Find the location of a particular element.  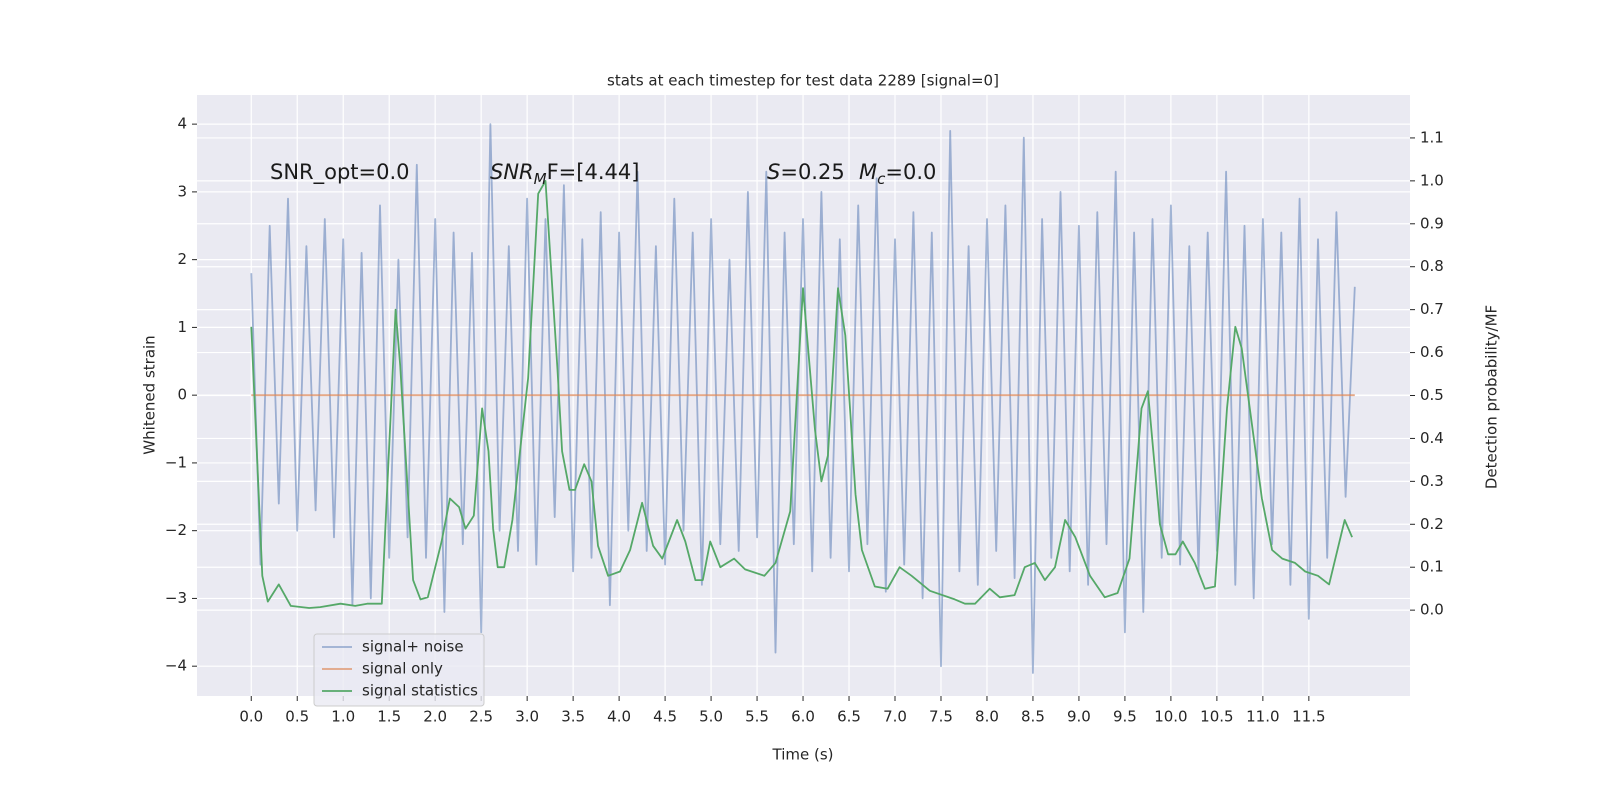

annotation-part: =0.0 is located at coordinates (910, 172).